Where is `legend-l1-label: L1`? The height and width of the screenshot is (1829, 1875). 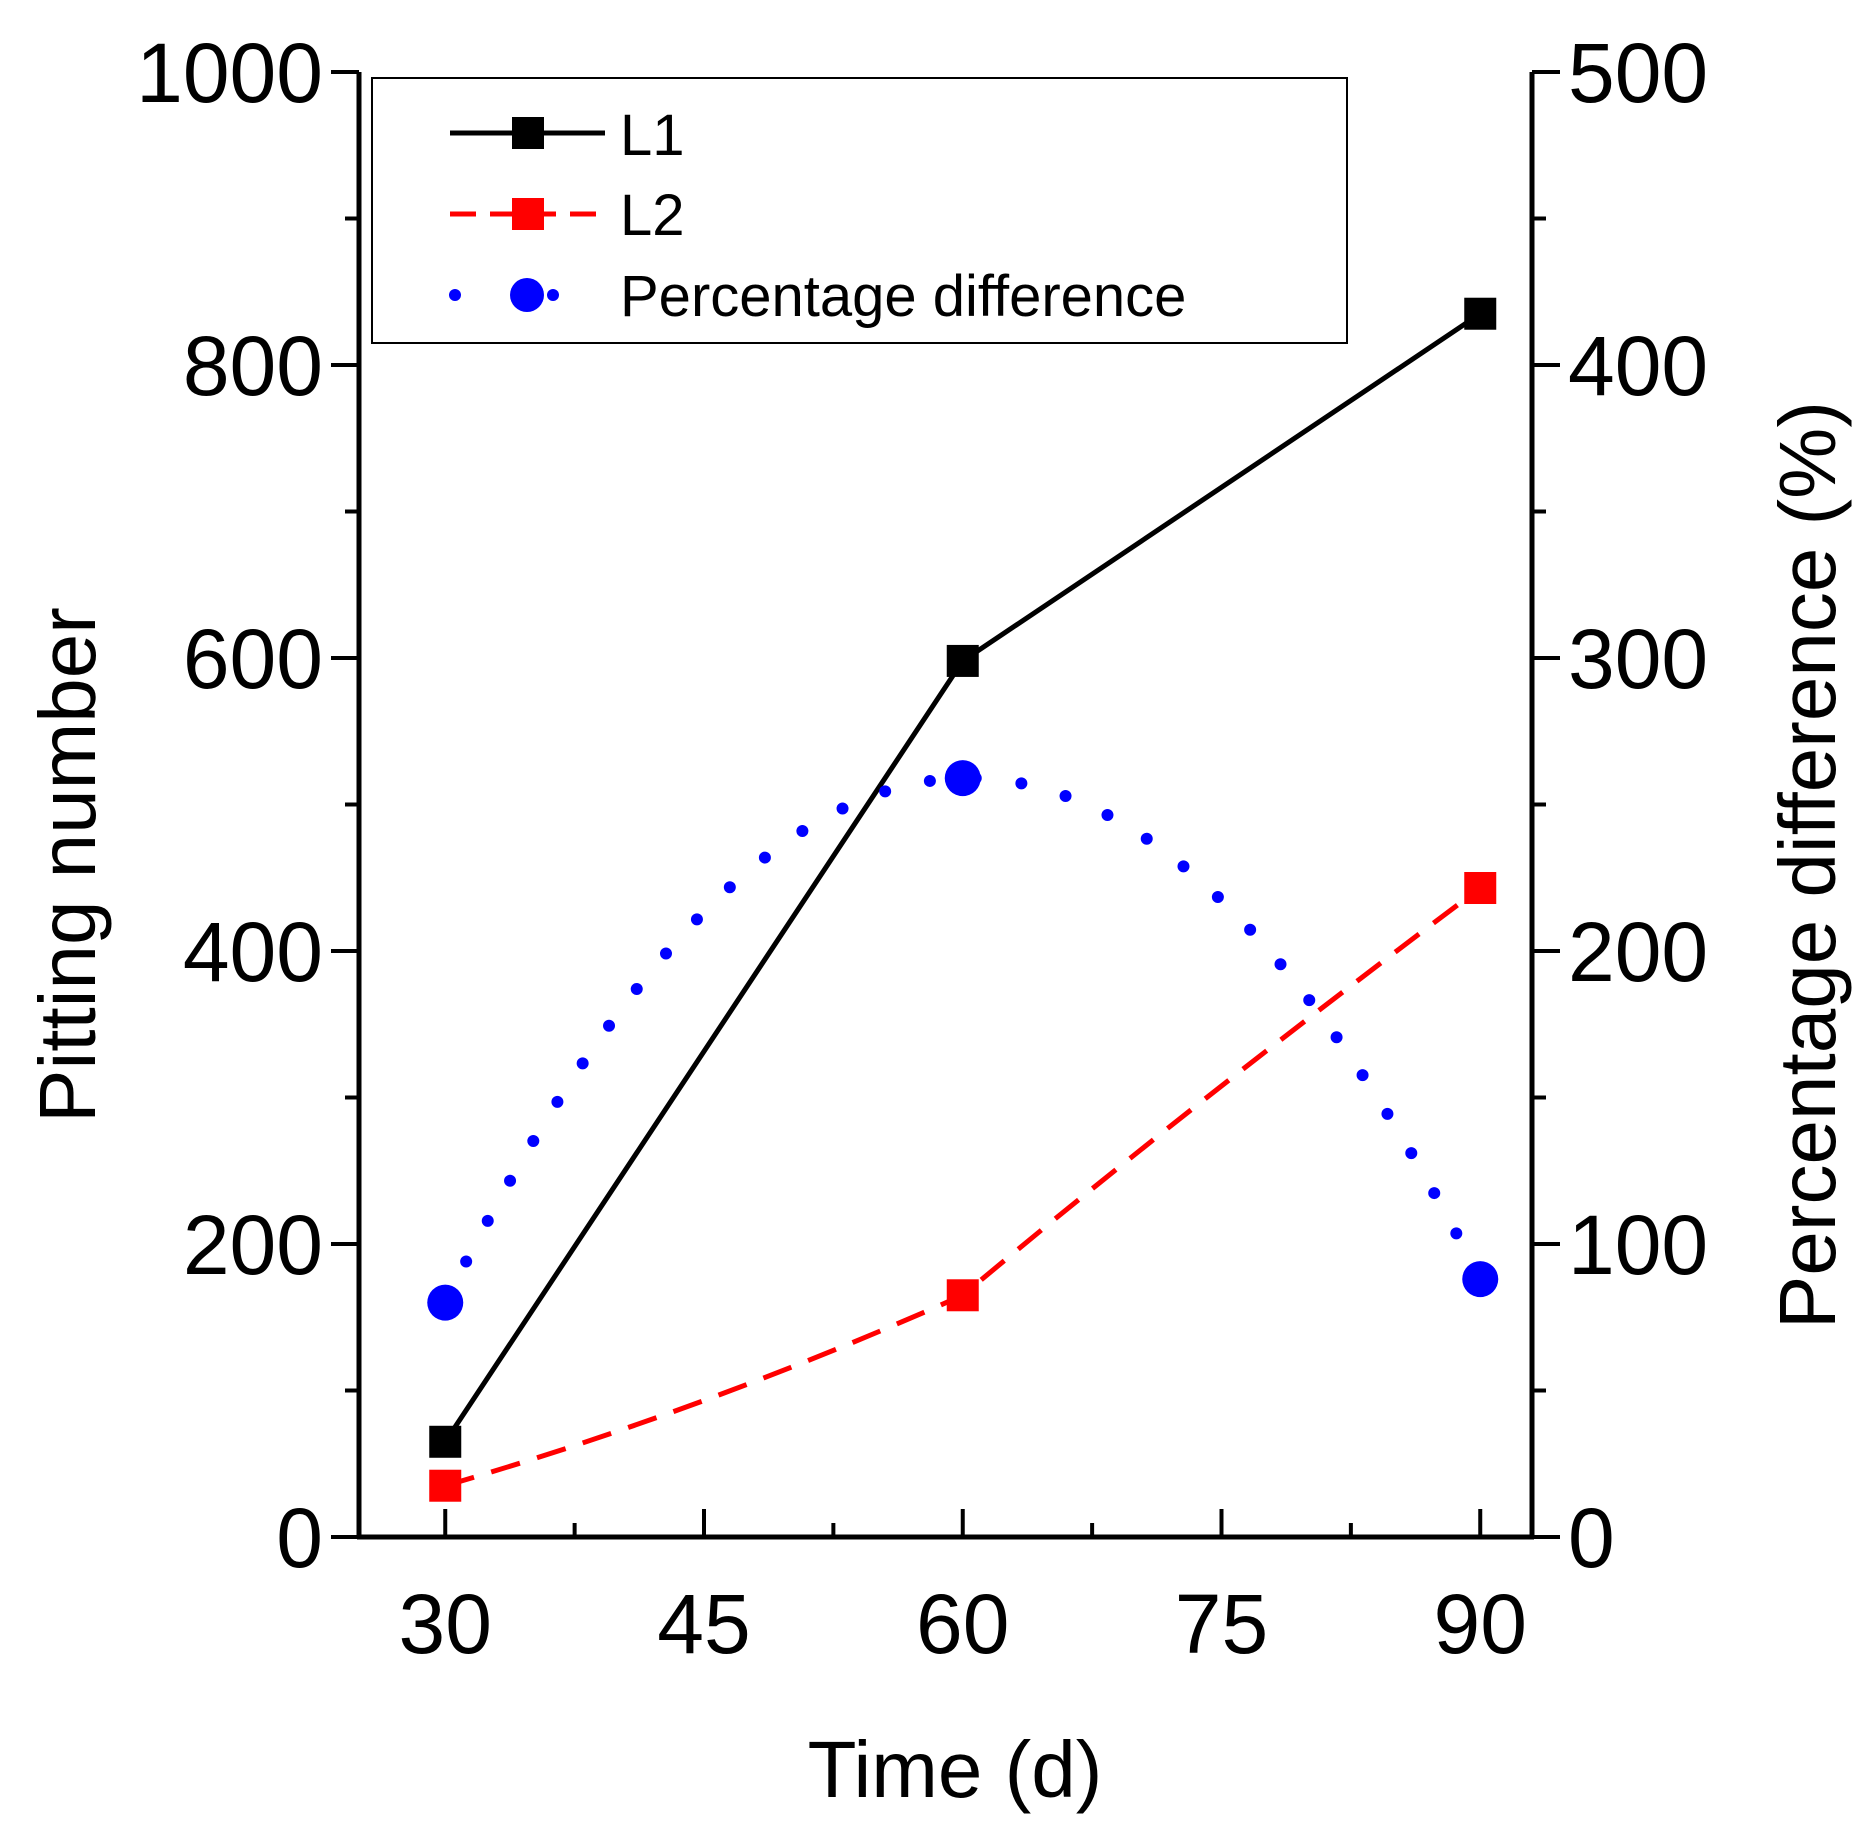
legend-l1-label: L1 is located at coordinates (652, 135).